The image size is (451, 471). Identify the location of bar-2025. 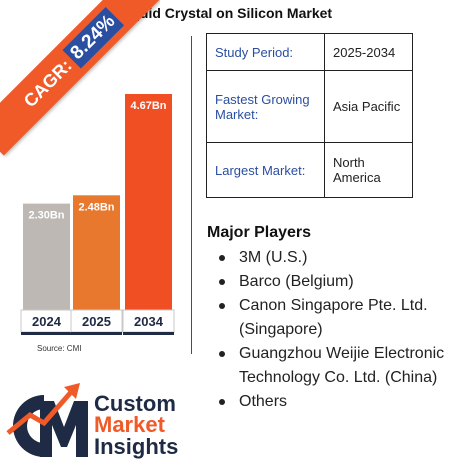
(96, 252).